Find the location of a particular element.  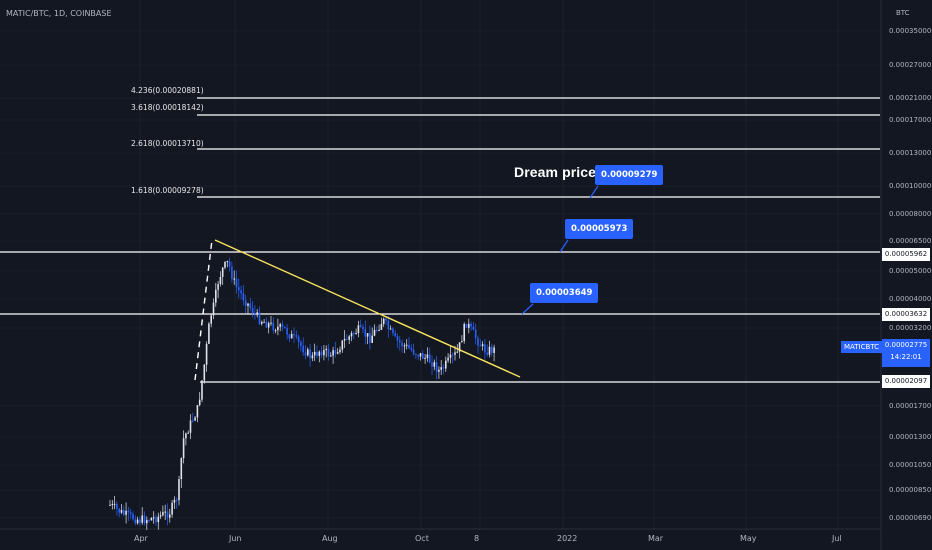

axis-unit: BTC is located at coordinates (903, 13).